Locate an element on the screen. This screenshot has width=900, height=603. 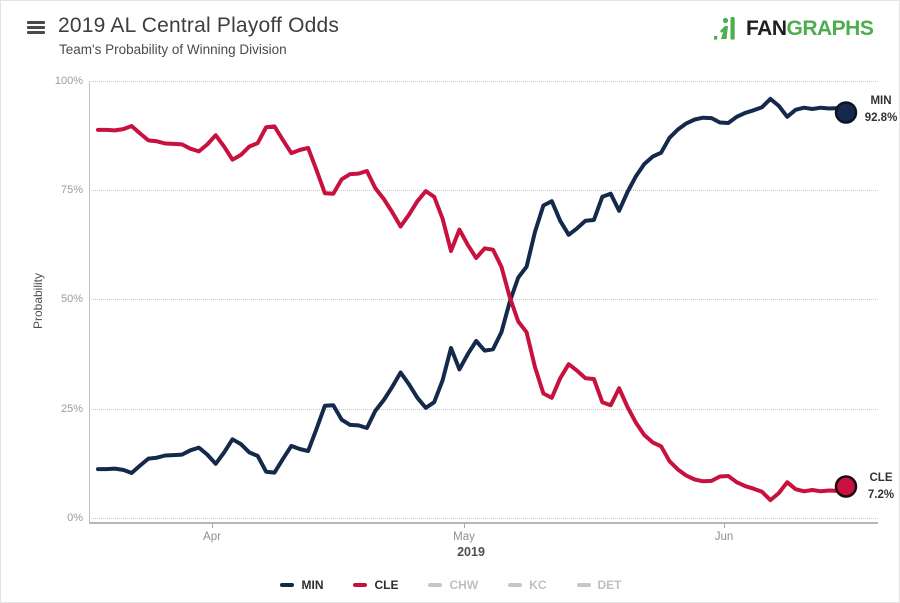
legend: MIN CLE CHW KC DET is located at coordinates (450, 585).